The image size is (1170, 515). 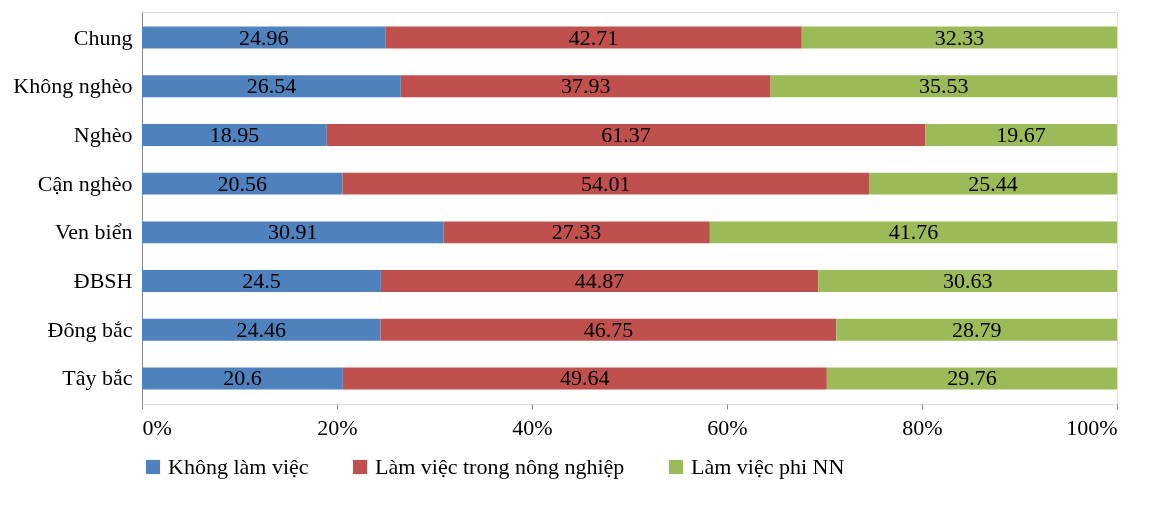 What do you see at coordinates (576, 232) in the screenshot?
I see `data-label: 27.33` at bounding box center [576, 232].